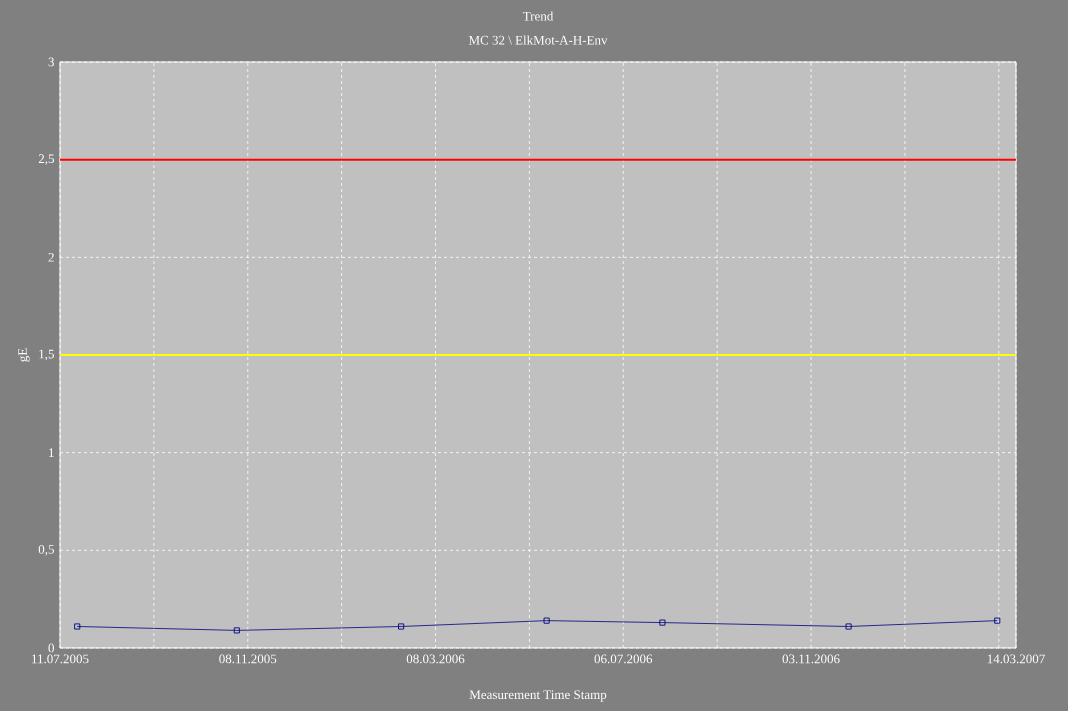 The image size is (1068, 711). What do you see at coordinates (623, 659) in the screenshot?
I see `x-tick-label: 06.07.2006` at bounding box center [623, 659].